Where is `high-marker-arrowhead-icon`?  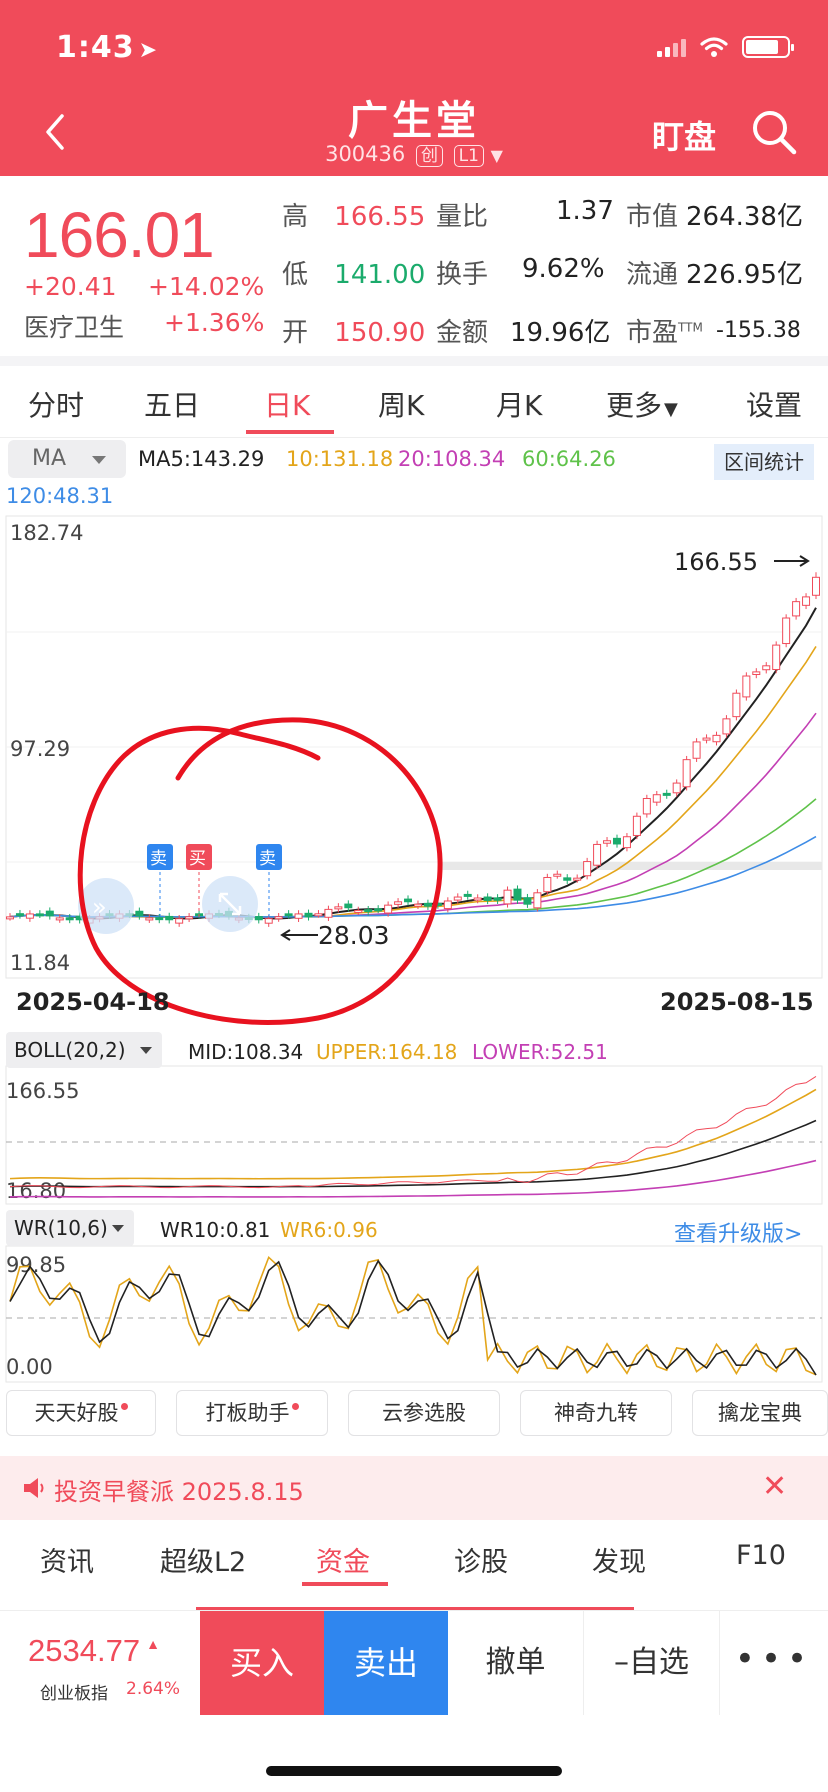 high-marker-arrowhead-icon is located at coordinates (804, 561).